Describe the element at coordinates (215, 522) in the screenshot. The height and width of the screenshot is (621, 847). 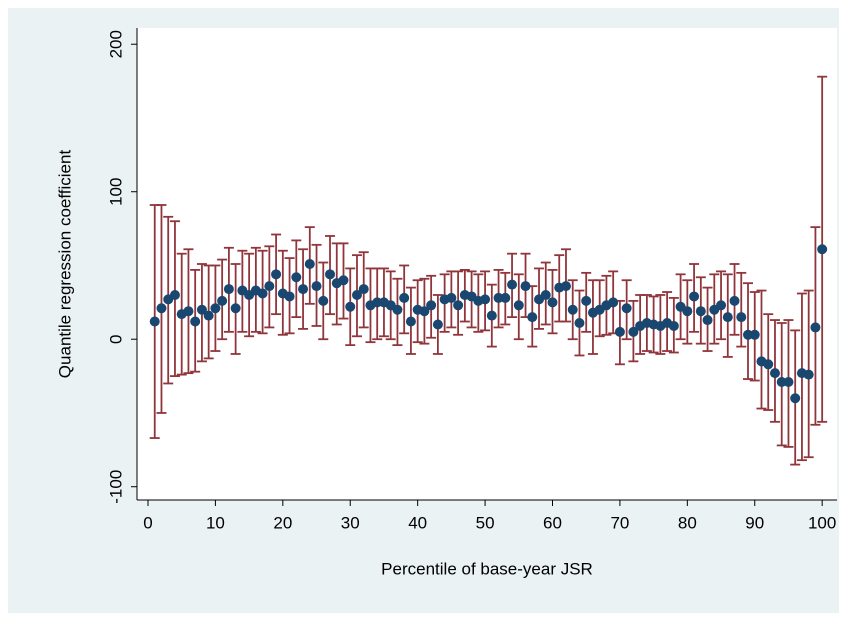
I see `x-tick-label: 10` at that location.